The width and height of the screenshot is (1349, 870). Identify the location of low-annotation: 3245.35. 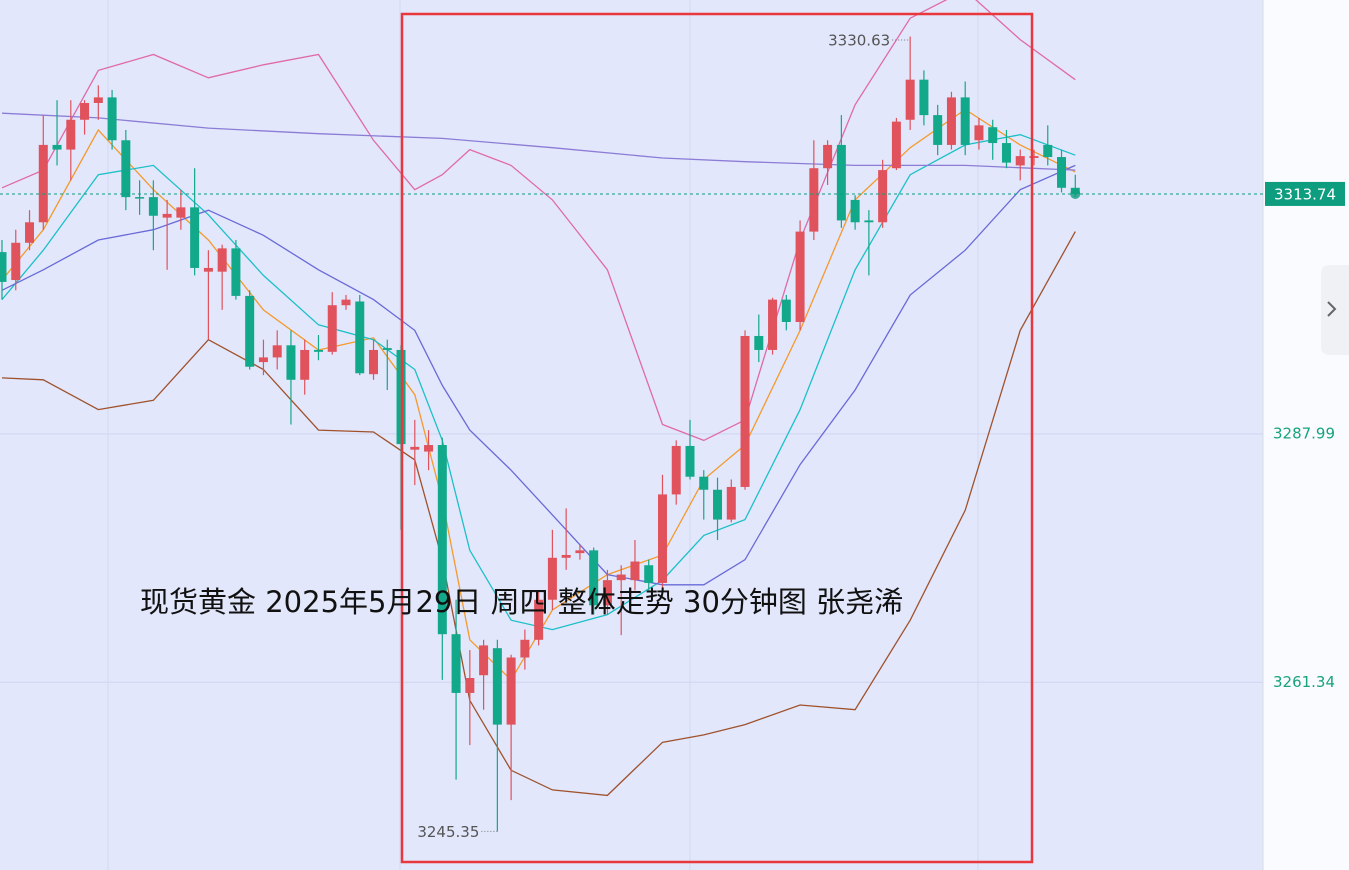
(448, 832).